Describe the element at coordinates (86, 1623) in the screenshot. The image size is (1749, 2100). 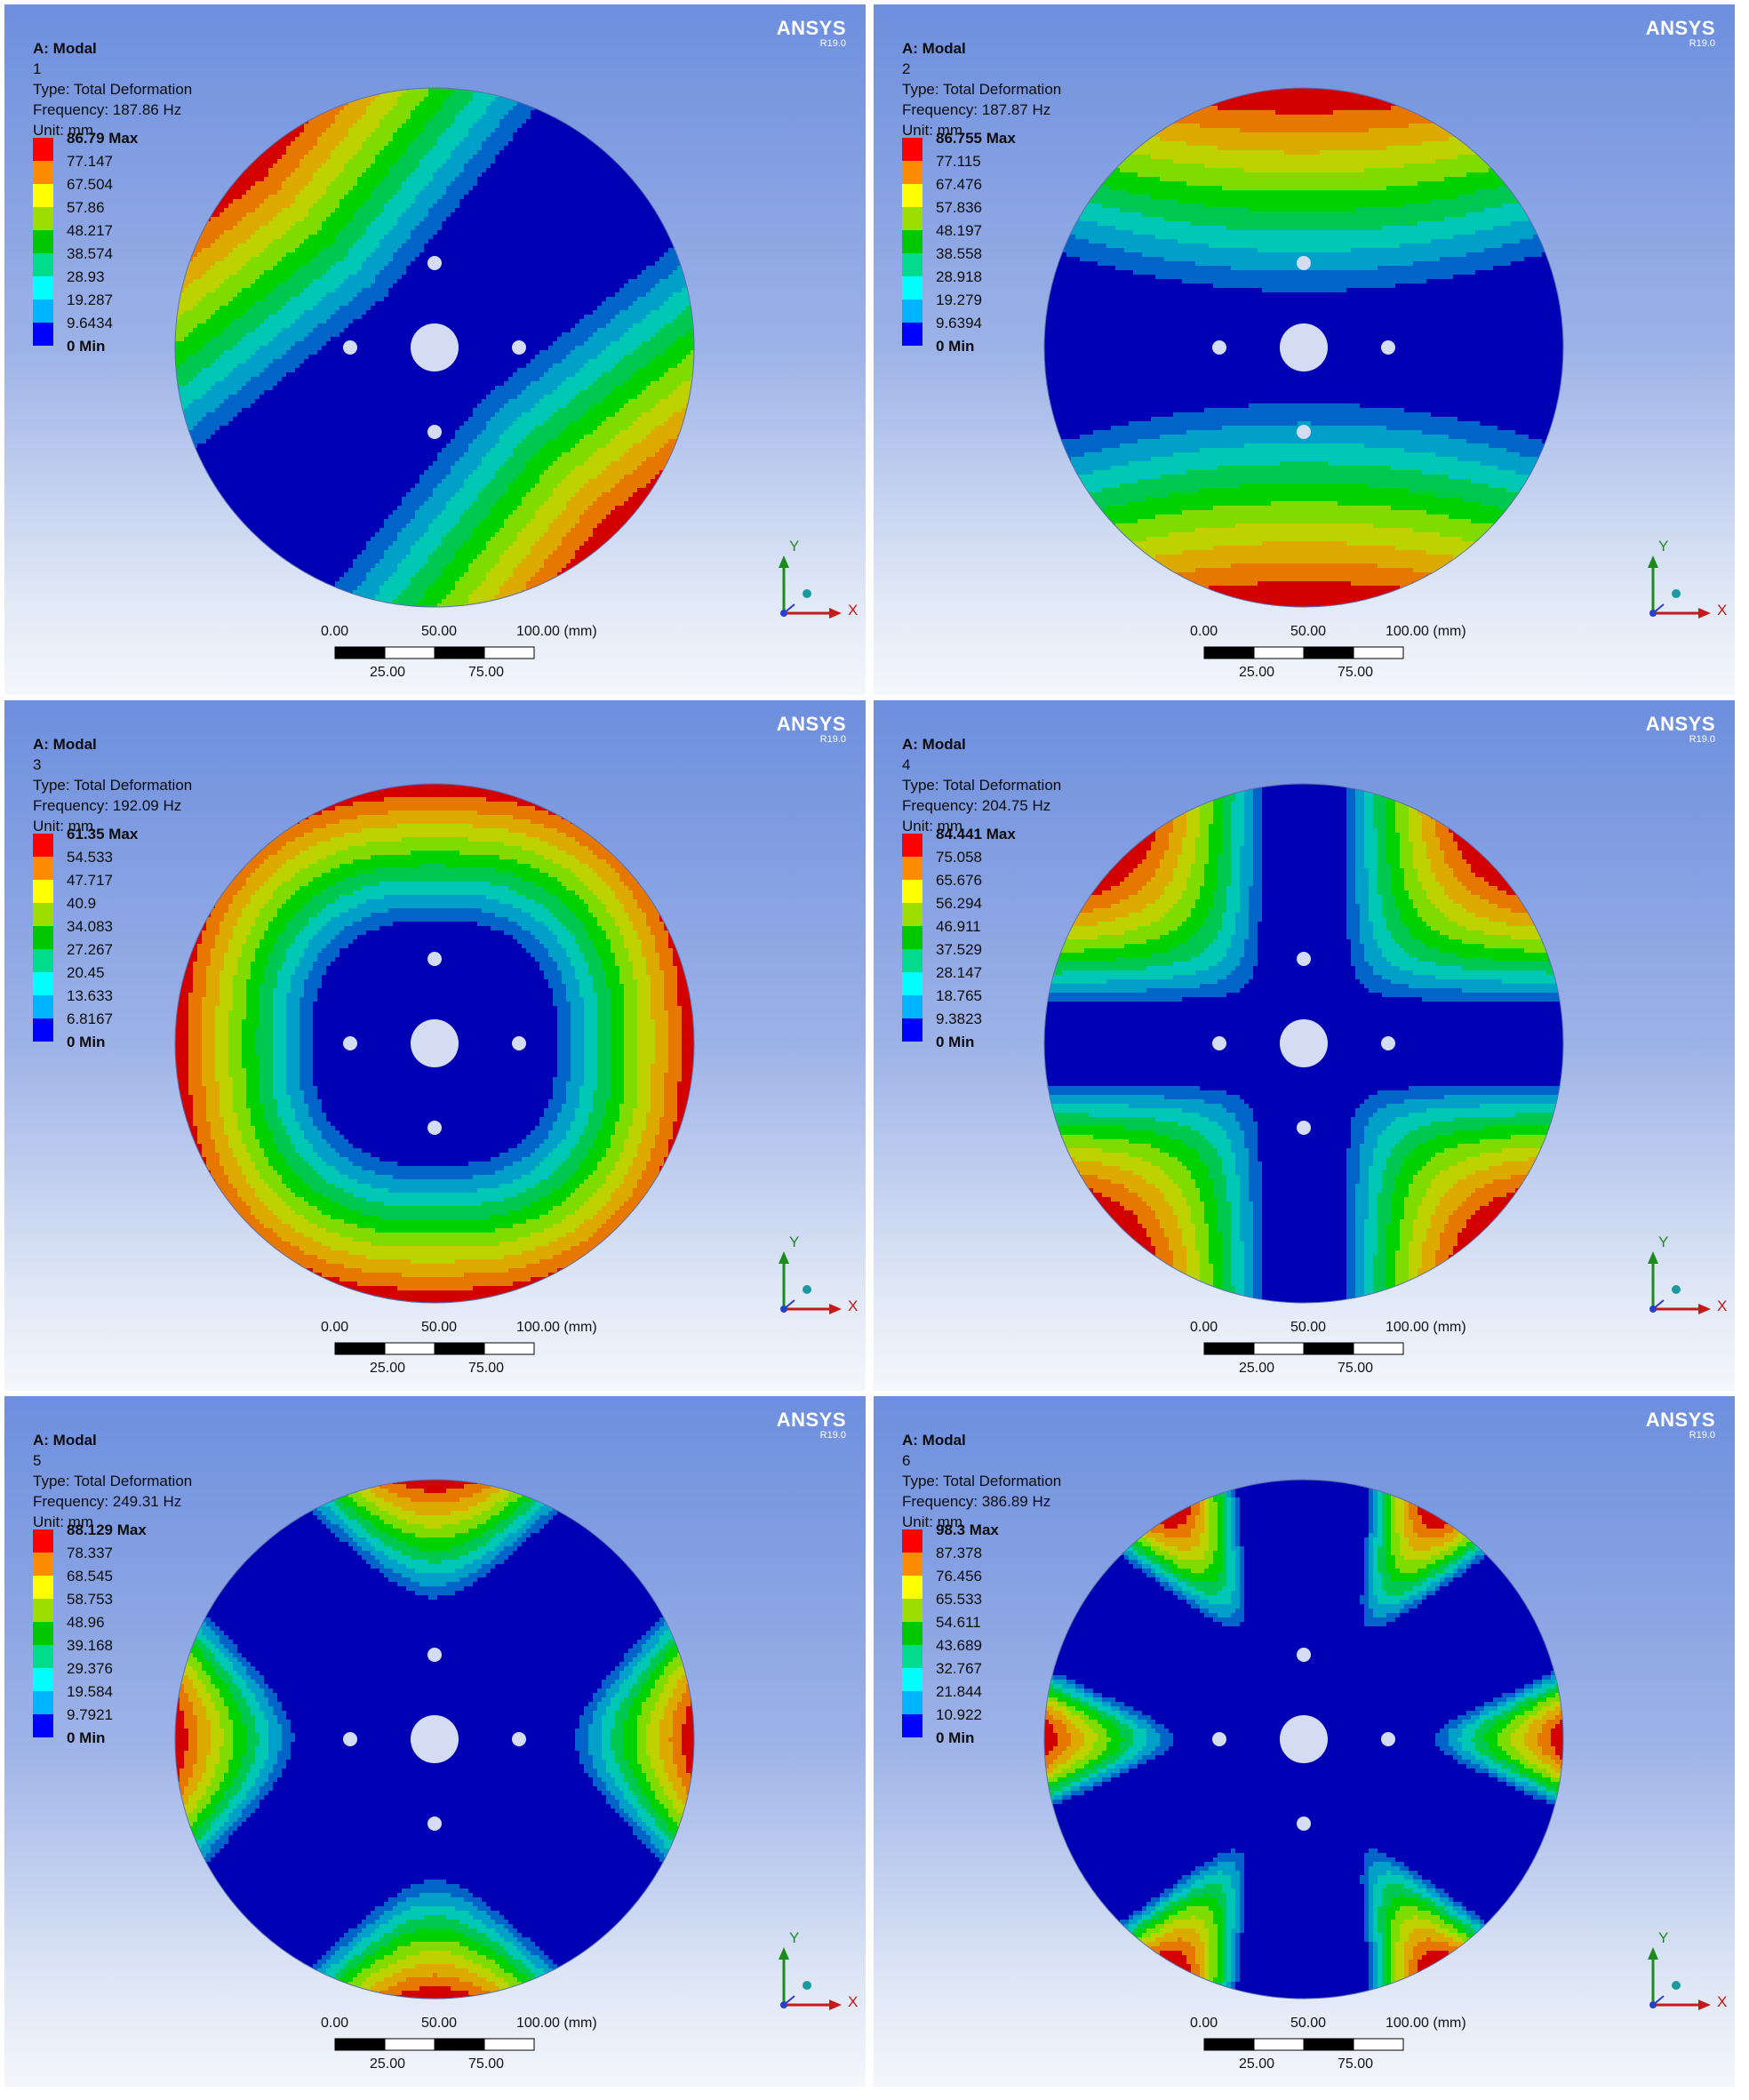
I see `legend-value-label: 48.96` at that location.